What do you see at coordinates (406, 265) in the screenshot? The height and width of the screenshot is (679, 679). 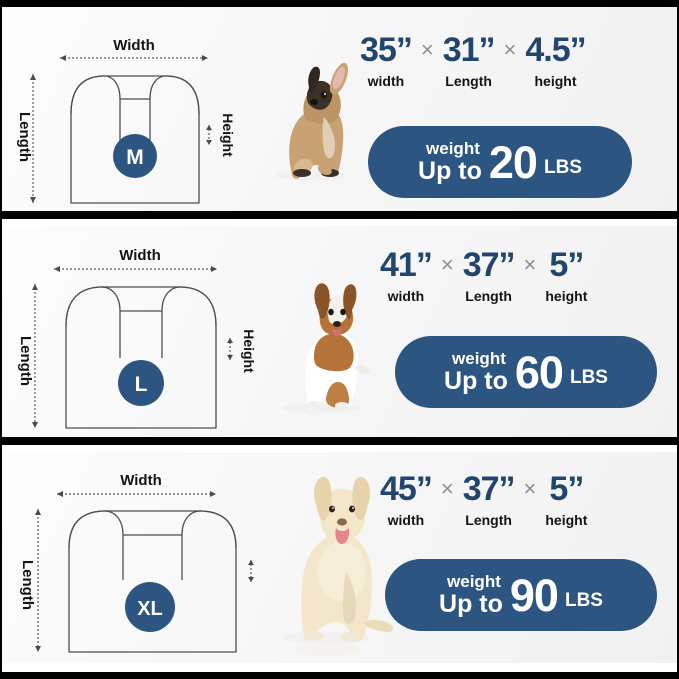 I see `width-value: 41”` at bounding box center [406, 265].